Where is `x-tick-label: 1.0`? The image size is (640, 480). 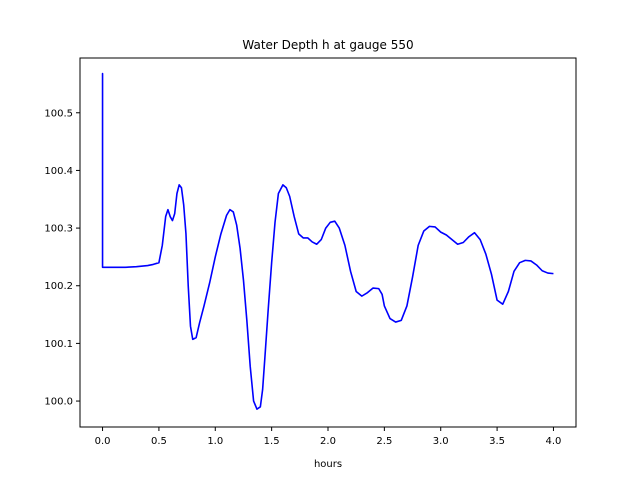 x-tick-label: 1.0 is located at coordinates (215, 441).